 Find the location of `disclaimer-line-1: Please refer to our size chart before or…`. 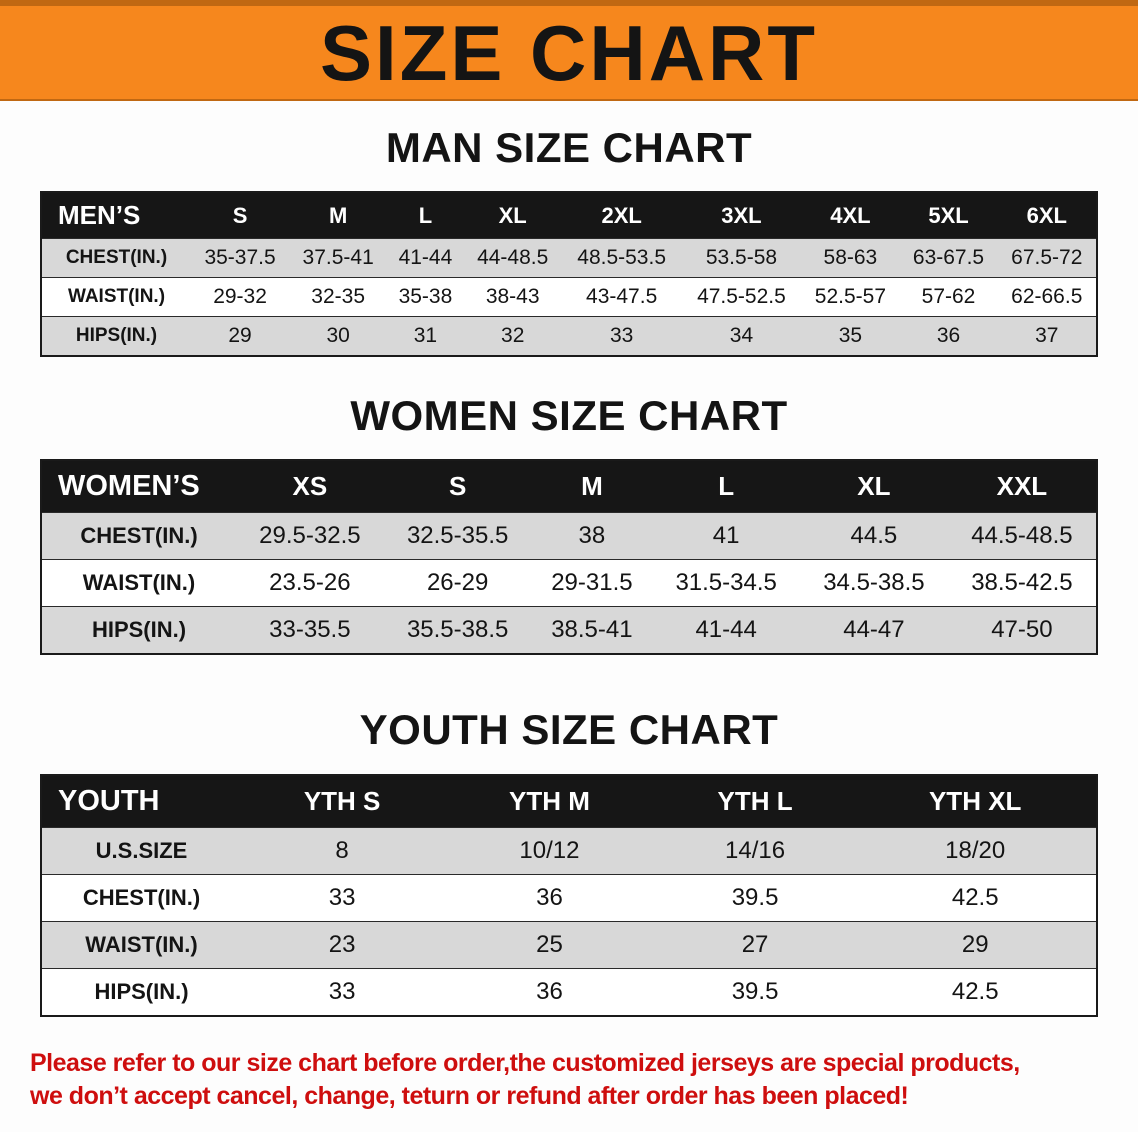

disclaimer-line-1: Please refer to our size chart before or… is located at coordinates (525, 1062).